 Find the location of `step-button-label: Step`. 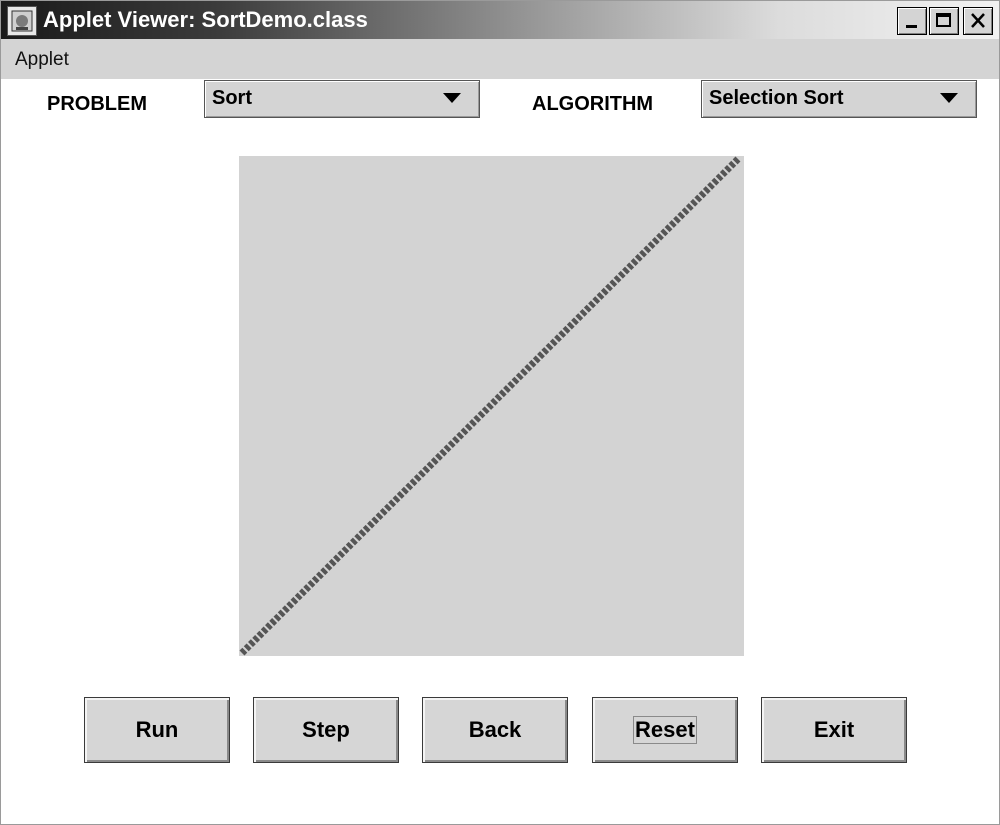

step-button-label: Step is located at coordinates (326, 729).